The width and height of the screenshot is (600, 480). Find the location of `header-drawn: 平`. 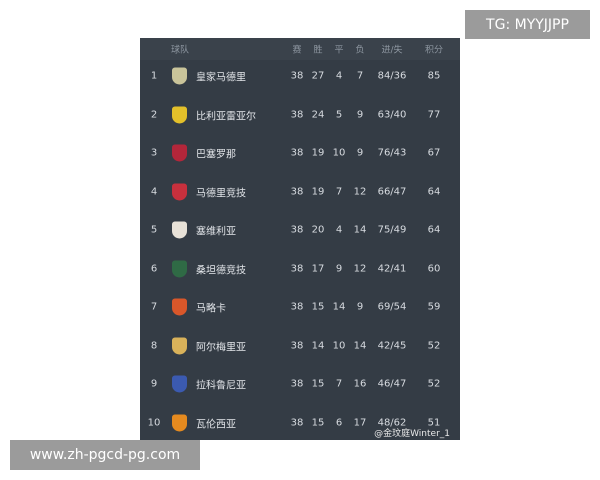

header-drawn: 平 is located at coordinates (339, 50).